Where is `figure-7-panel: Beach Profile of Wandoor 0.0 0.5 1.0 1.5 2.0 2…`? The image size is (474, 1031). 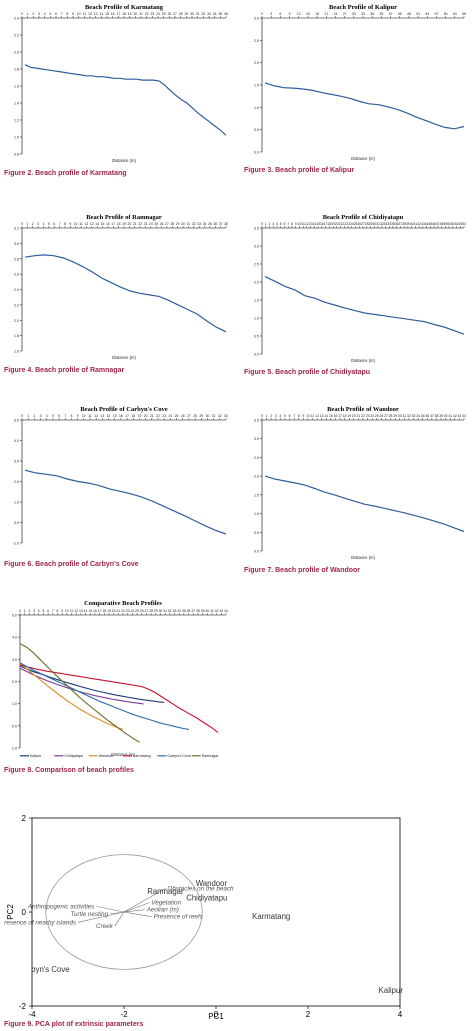 figure-7-panel: Beach Profile of Wandoor 0.0 0.5 1.0 1.5 2.0 2… is located at coordinates (357, 484).